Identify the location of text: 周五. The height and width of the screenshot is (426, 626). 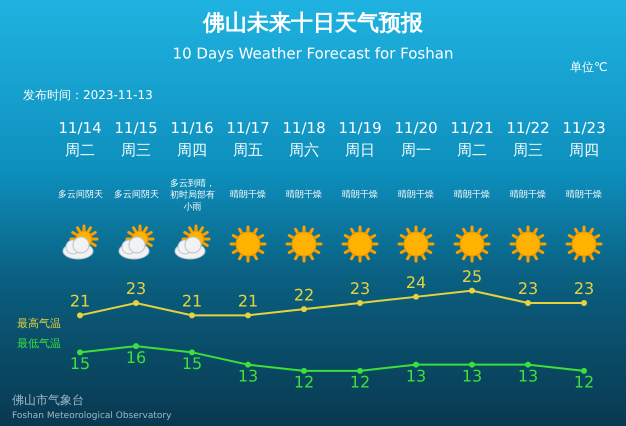
(248, 150).